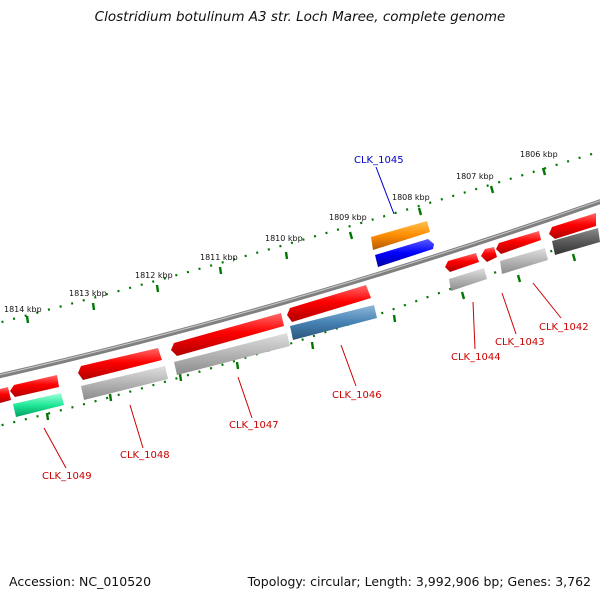 This screenshot has height=600, width=600. What do you see at coordinates (154, 275) in the screenshot?
I see `scale-label-1812: 1812 kbp` at bounding box center [154, 275].